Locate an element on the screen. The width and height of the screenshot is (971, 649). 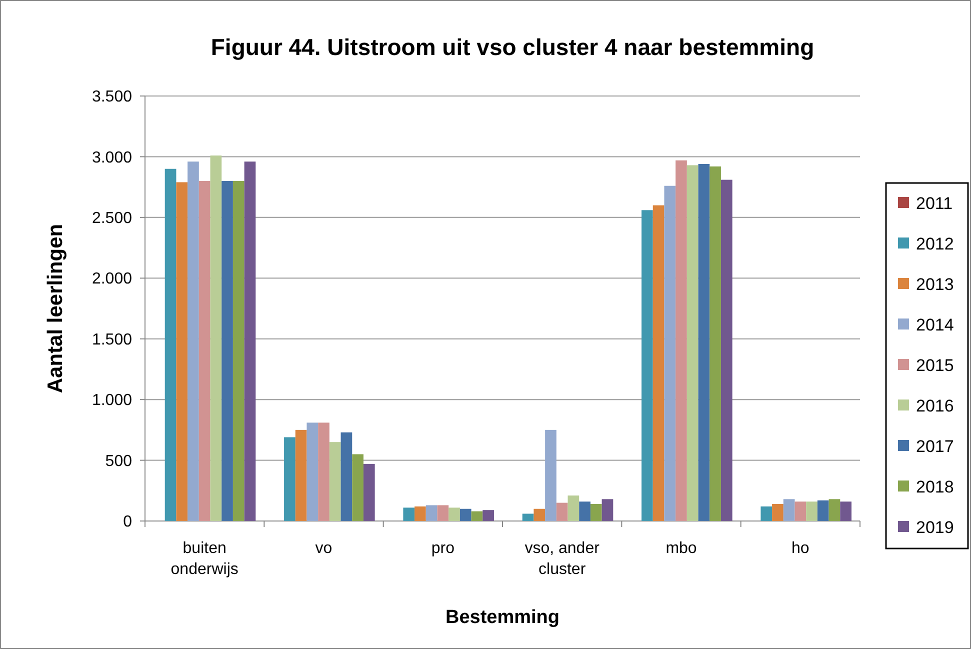
chart-title: Figuur 44. Uitstroom uit vso cluster 4 naar bestemming is located at coordinates (512, 47).